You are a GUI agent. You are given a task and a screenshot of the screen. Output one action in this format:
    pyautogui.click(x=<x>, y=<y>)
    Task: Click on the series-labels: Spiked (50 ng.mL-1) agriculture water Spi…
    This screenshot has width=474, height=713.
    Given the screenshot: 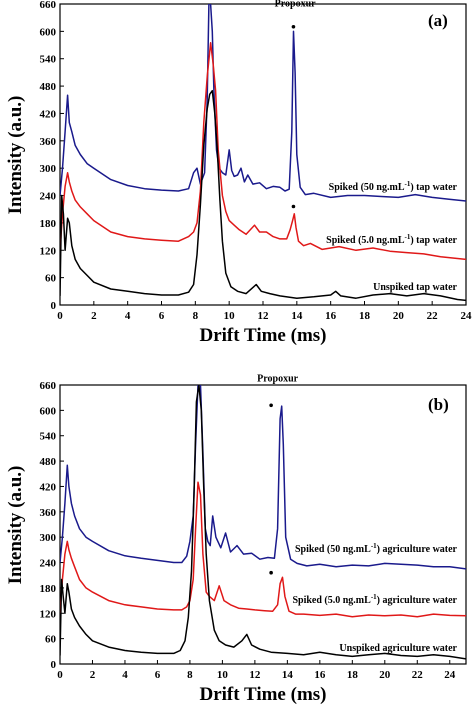 What is the action you would take?
    pyautogui.click(x=374, y=598)
    